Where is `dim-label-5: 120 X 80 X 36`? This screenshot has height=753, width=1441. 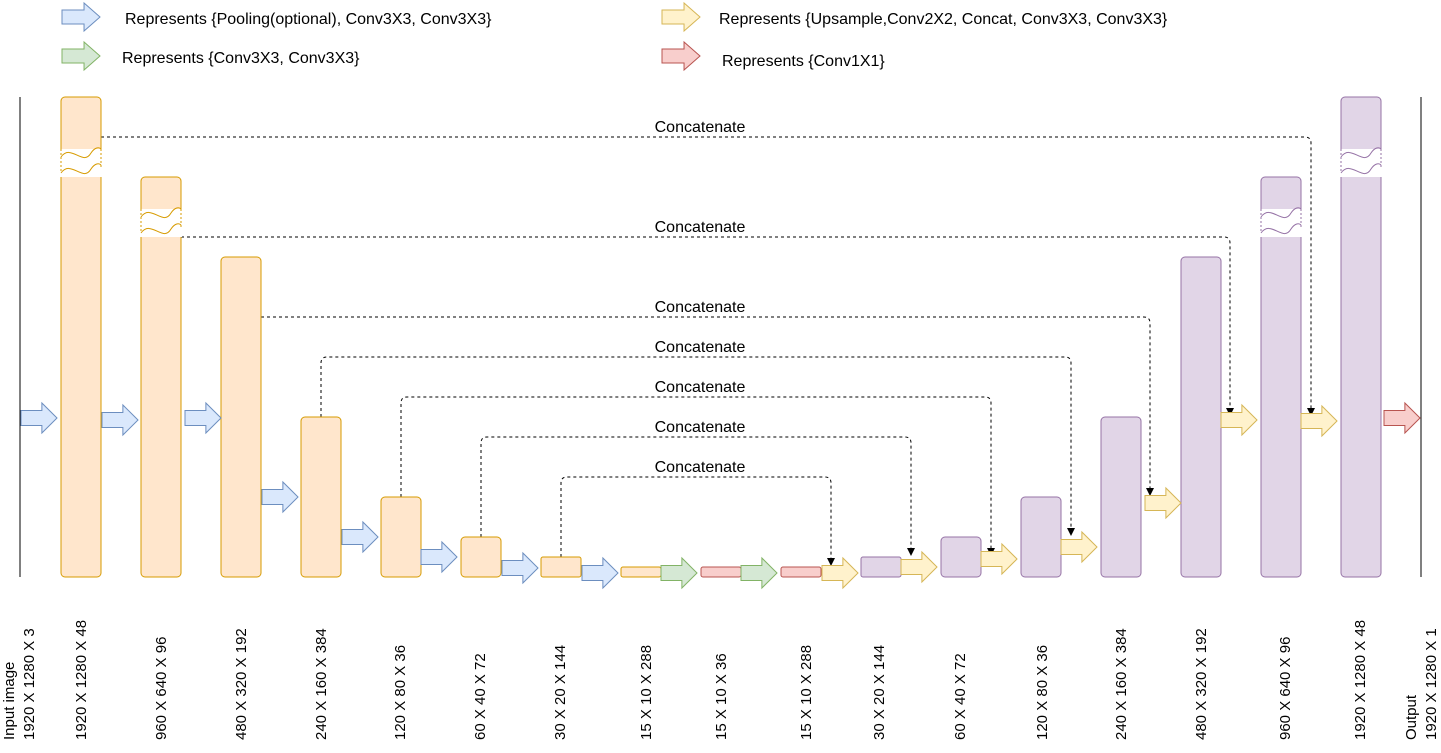
dim-label-5: 120 X 80 X 36 is located at coordinates (400, 692).